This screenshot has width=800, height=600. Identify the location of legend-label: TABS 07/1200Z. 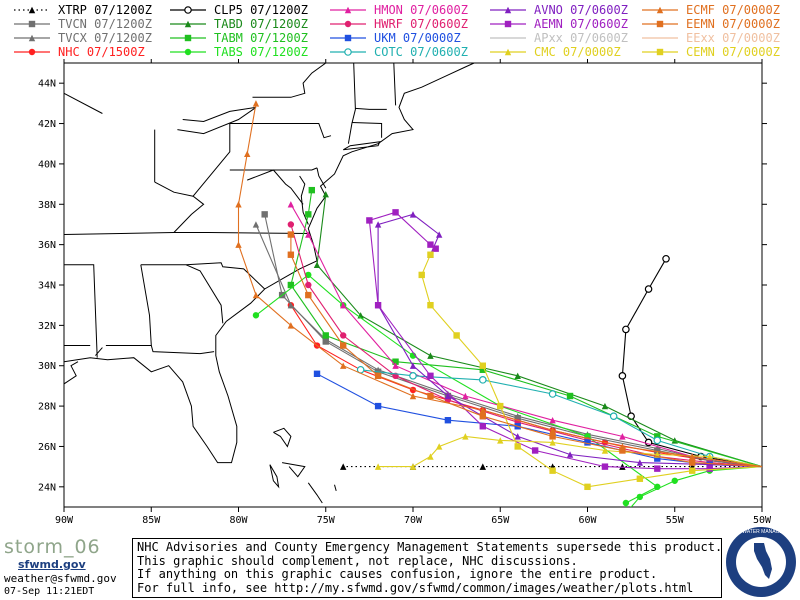
(261, 52).